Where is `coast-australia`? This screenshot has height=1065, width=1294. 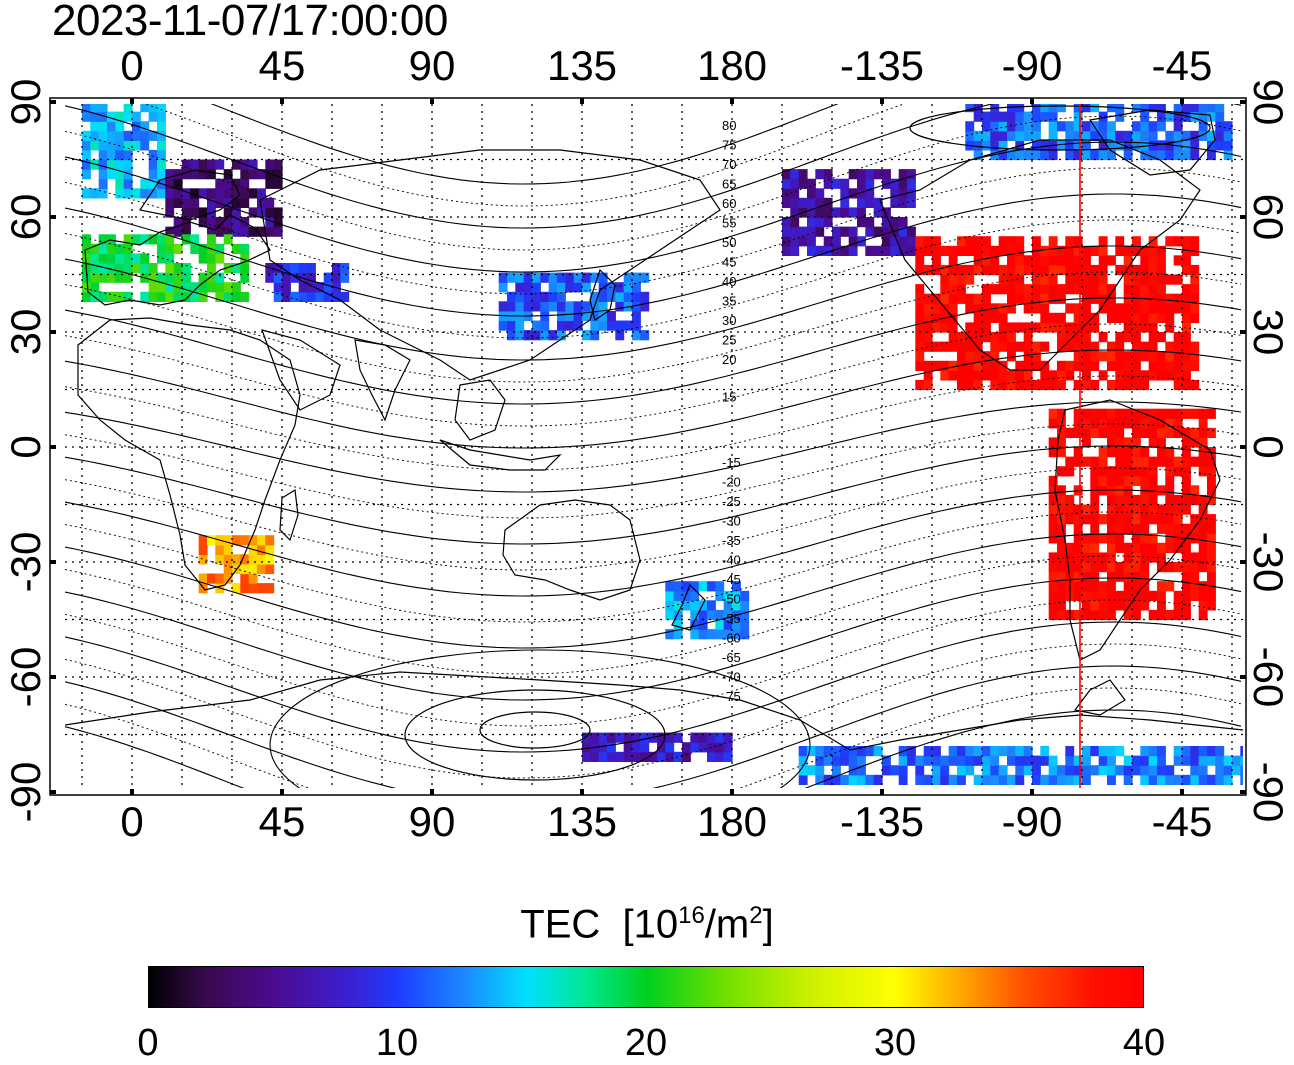 coast-australia is located at coordinates (571, 550).